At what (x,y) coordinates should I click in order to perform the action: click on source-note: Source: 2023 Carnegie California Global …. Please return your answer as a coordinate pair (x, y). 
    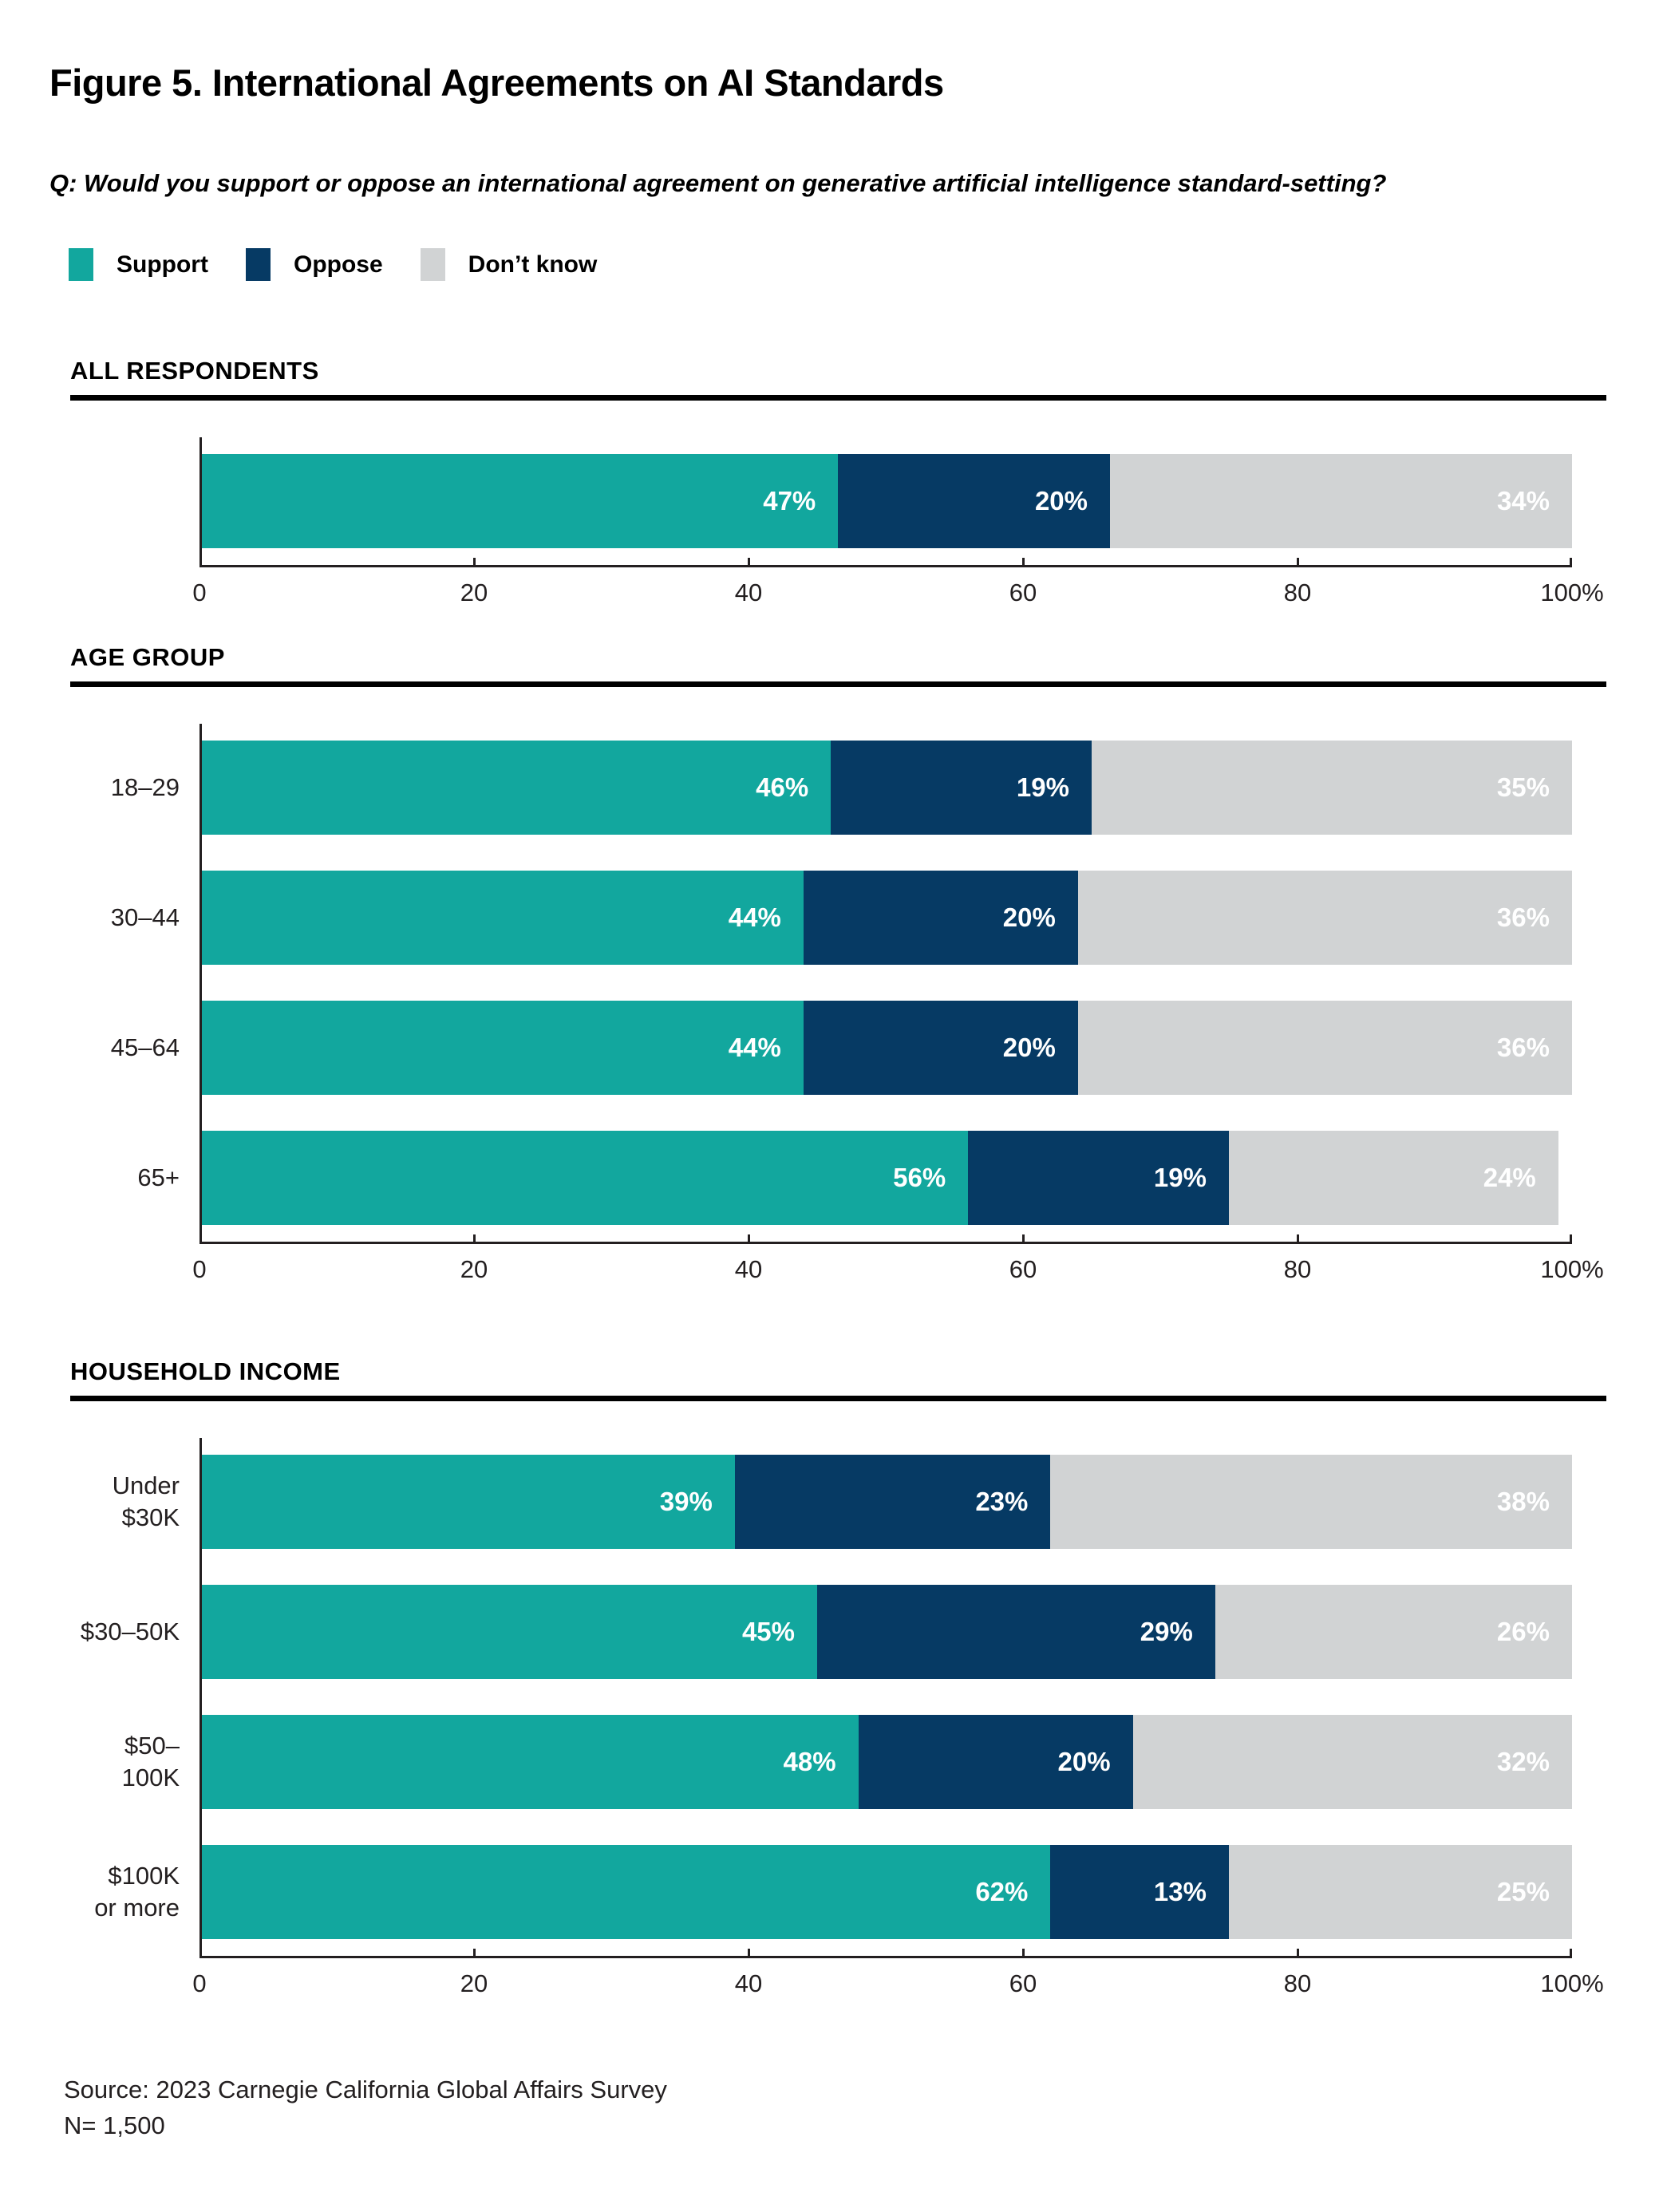
    Looking at the image, I should click on (365, 2107).